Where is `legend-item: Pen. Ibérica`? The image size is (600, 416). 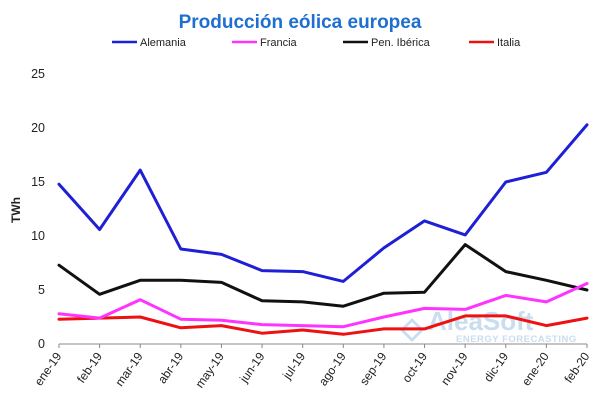 legend-item: Pen. Ibérica is located at coordinates (387, 43).